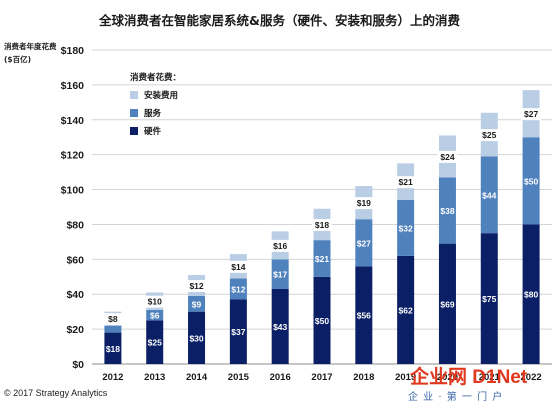 The height and width of the screenshot is (406, 559). I want to click on legend-label: 安装费用, so click(161, 95).